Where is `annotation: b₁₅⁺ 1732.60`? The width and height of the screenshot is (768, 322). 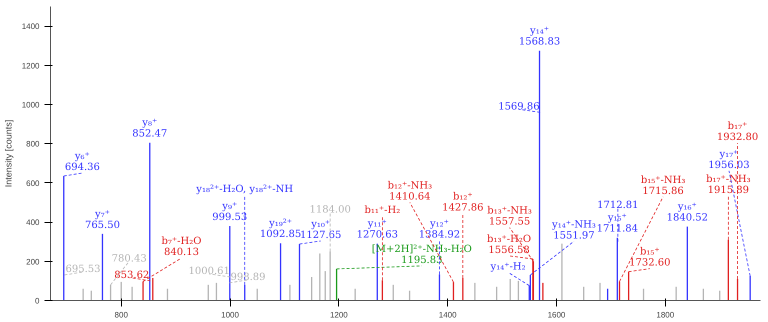
annotation: b₁₅⁺ 1732.60 is located at coordinates (650, 257).